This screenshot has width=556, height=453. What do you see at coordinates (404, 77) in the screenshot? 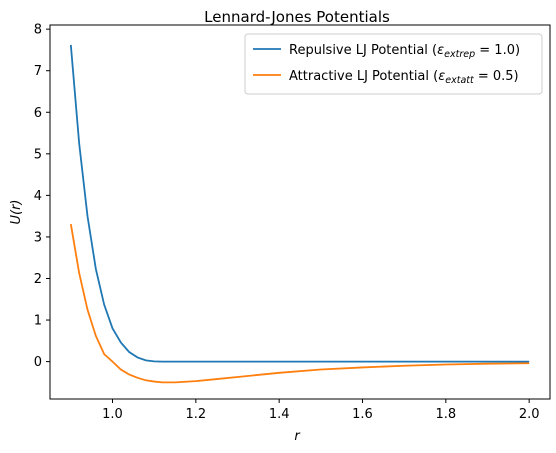
I see `legend-label-1: Attractive LJ Potential (εextatt = 0.5)` at bounding box center [404, 77].